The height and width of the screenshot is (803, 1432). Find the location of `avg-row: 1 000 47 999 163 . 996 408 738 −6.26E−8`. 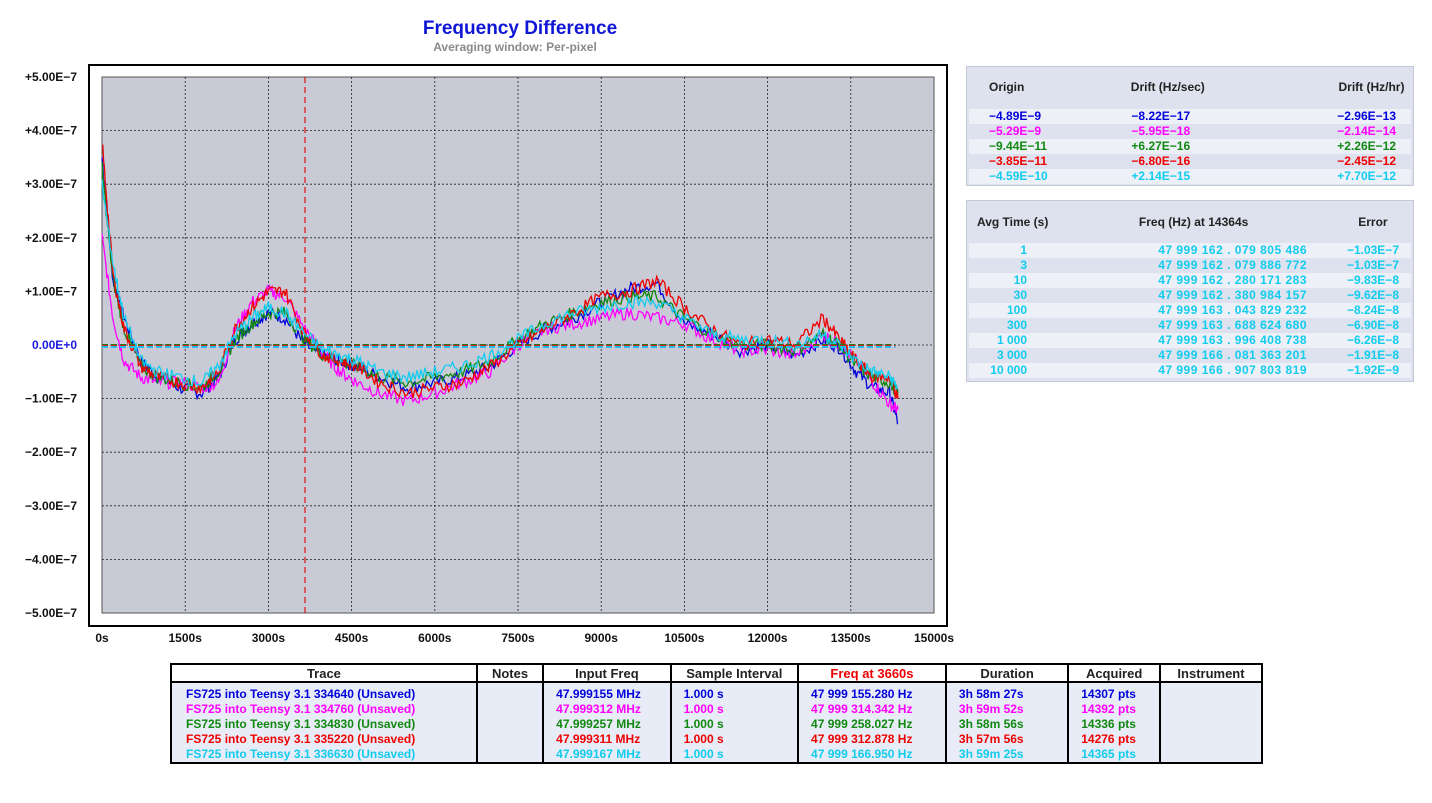

avg-row: 1 000 47 999 163 . 996 408 738 −6.26E−8 is located at coordinates (1190, 340).